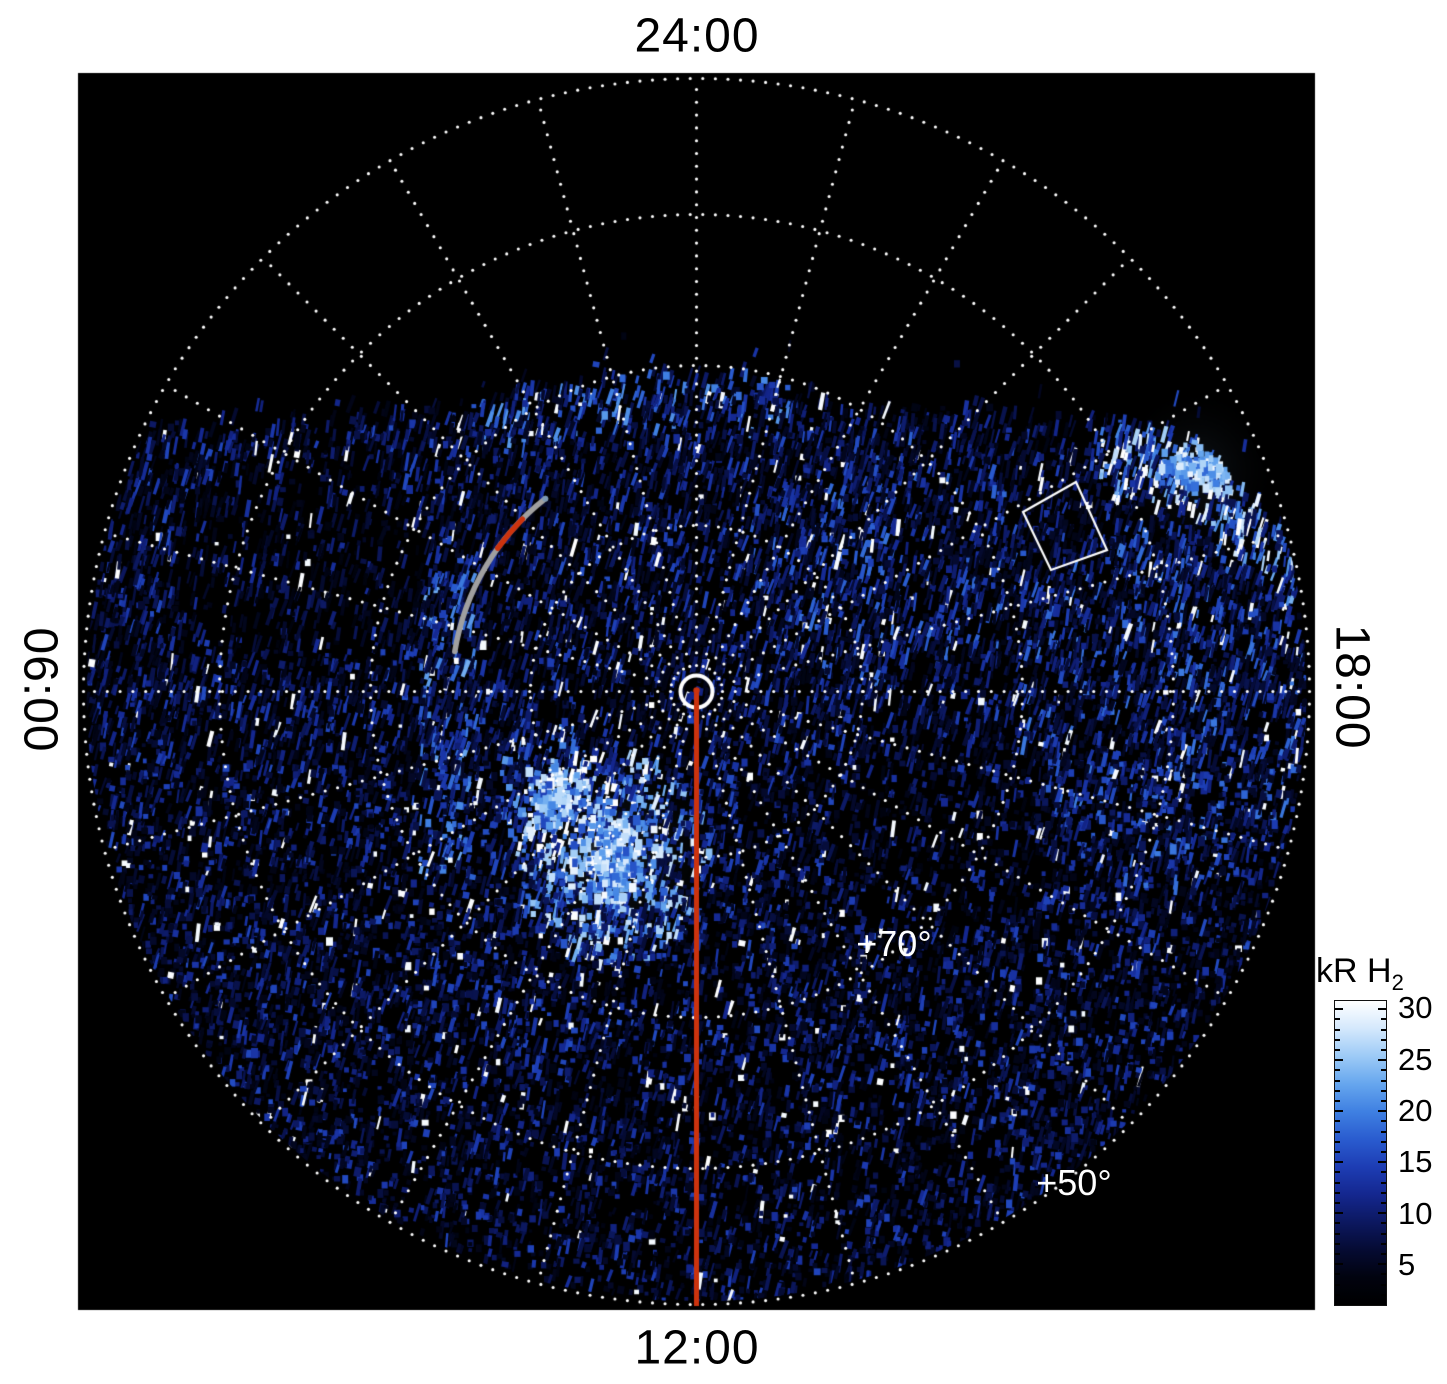  What do you see at coordinates (1074, 1182) in the screenshot?
I see `lat-label-50: +50°` at bounding box center [1074, 1182].